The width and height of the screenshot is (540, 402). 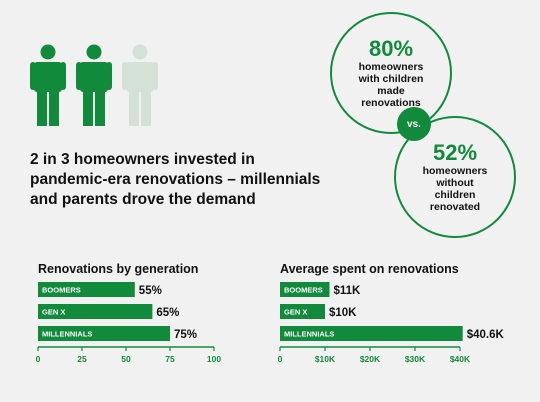 What do you see at coordinates (150, 291) in the screenshot?
I see `bar-value-label: 55%` at bounding box center [150, 291].